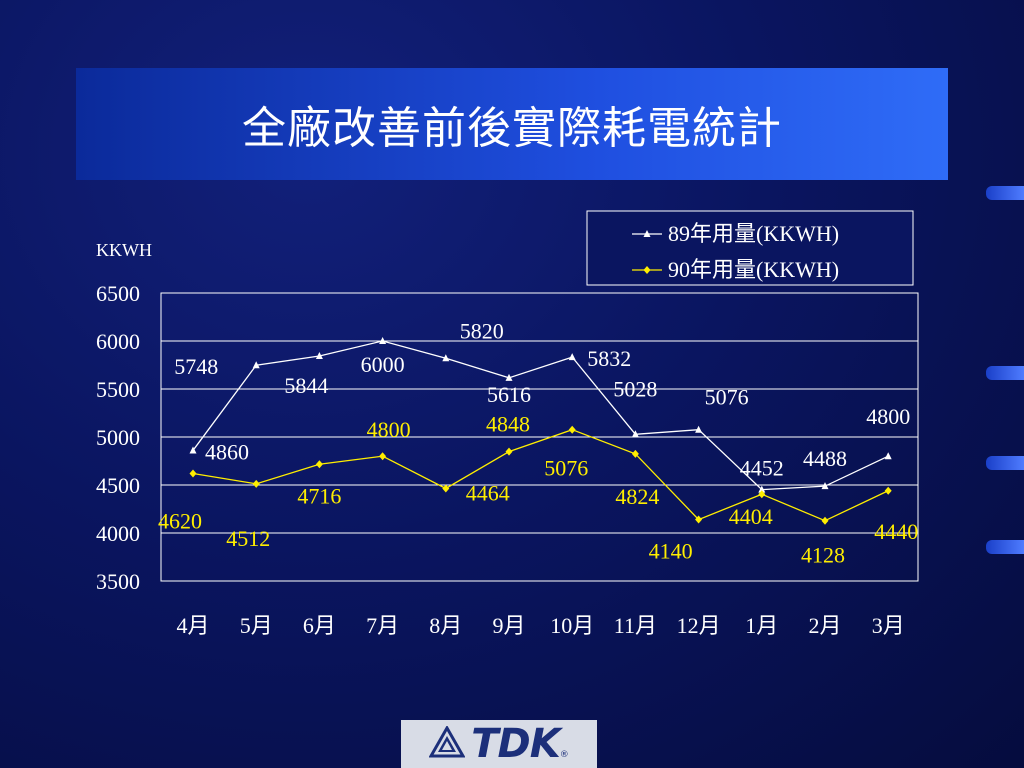  Describe the element at coordinates (823, 555) in the screenshot. I see `data-label: 4128` at that location.